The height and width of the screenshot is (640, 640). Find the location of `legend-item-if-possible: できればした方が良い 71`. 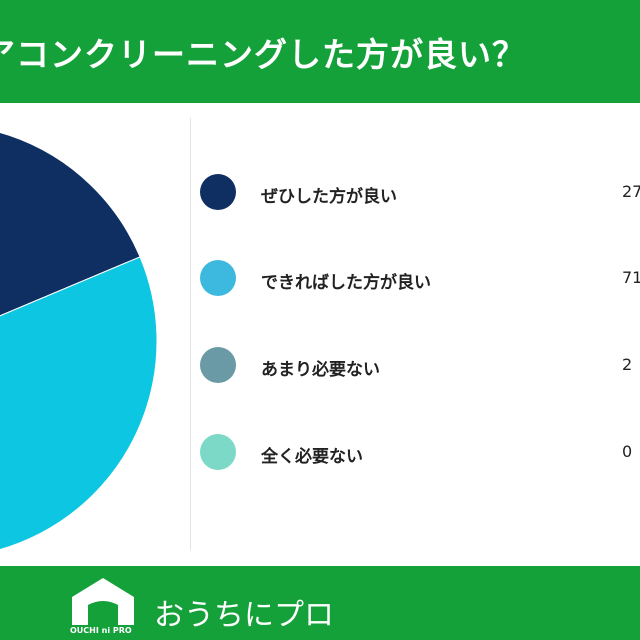

legend-item-if-possible: できればした方が良い 71 is located at coordinates (420, 279).